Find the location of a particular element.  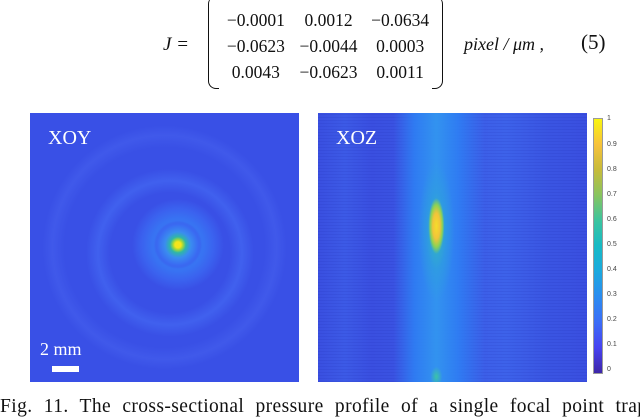

colorbar-tick: 0.9 is located at coordinates (612, 144).